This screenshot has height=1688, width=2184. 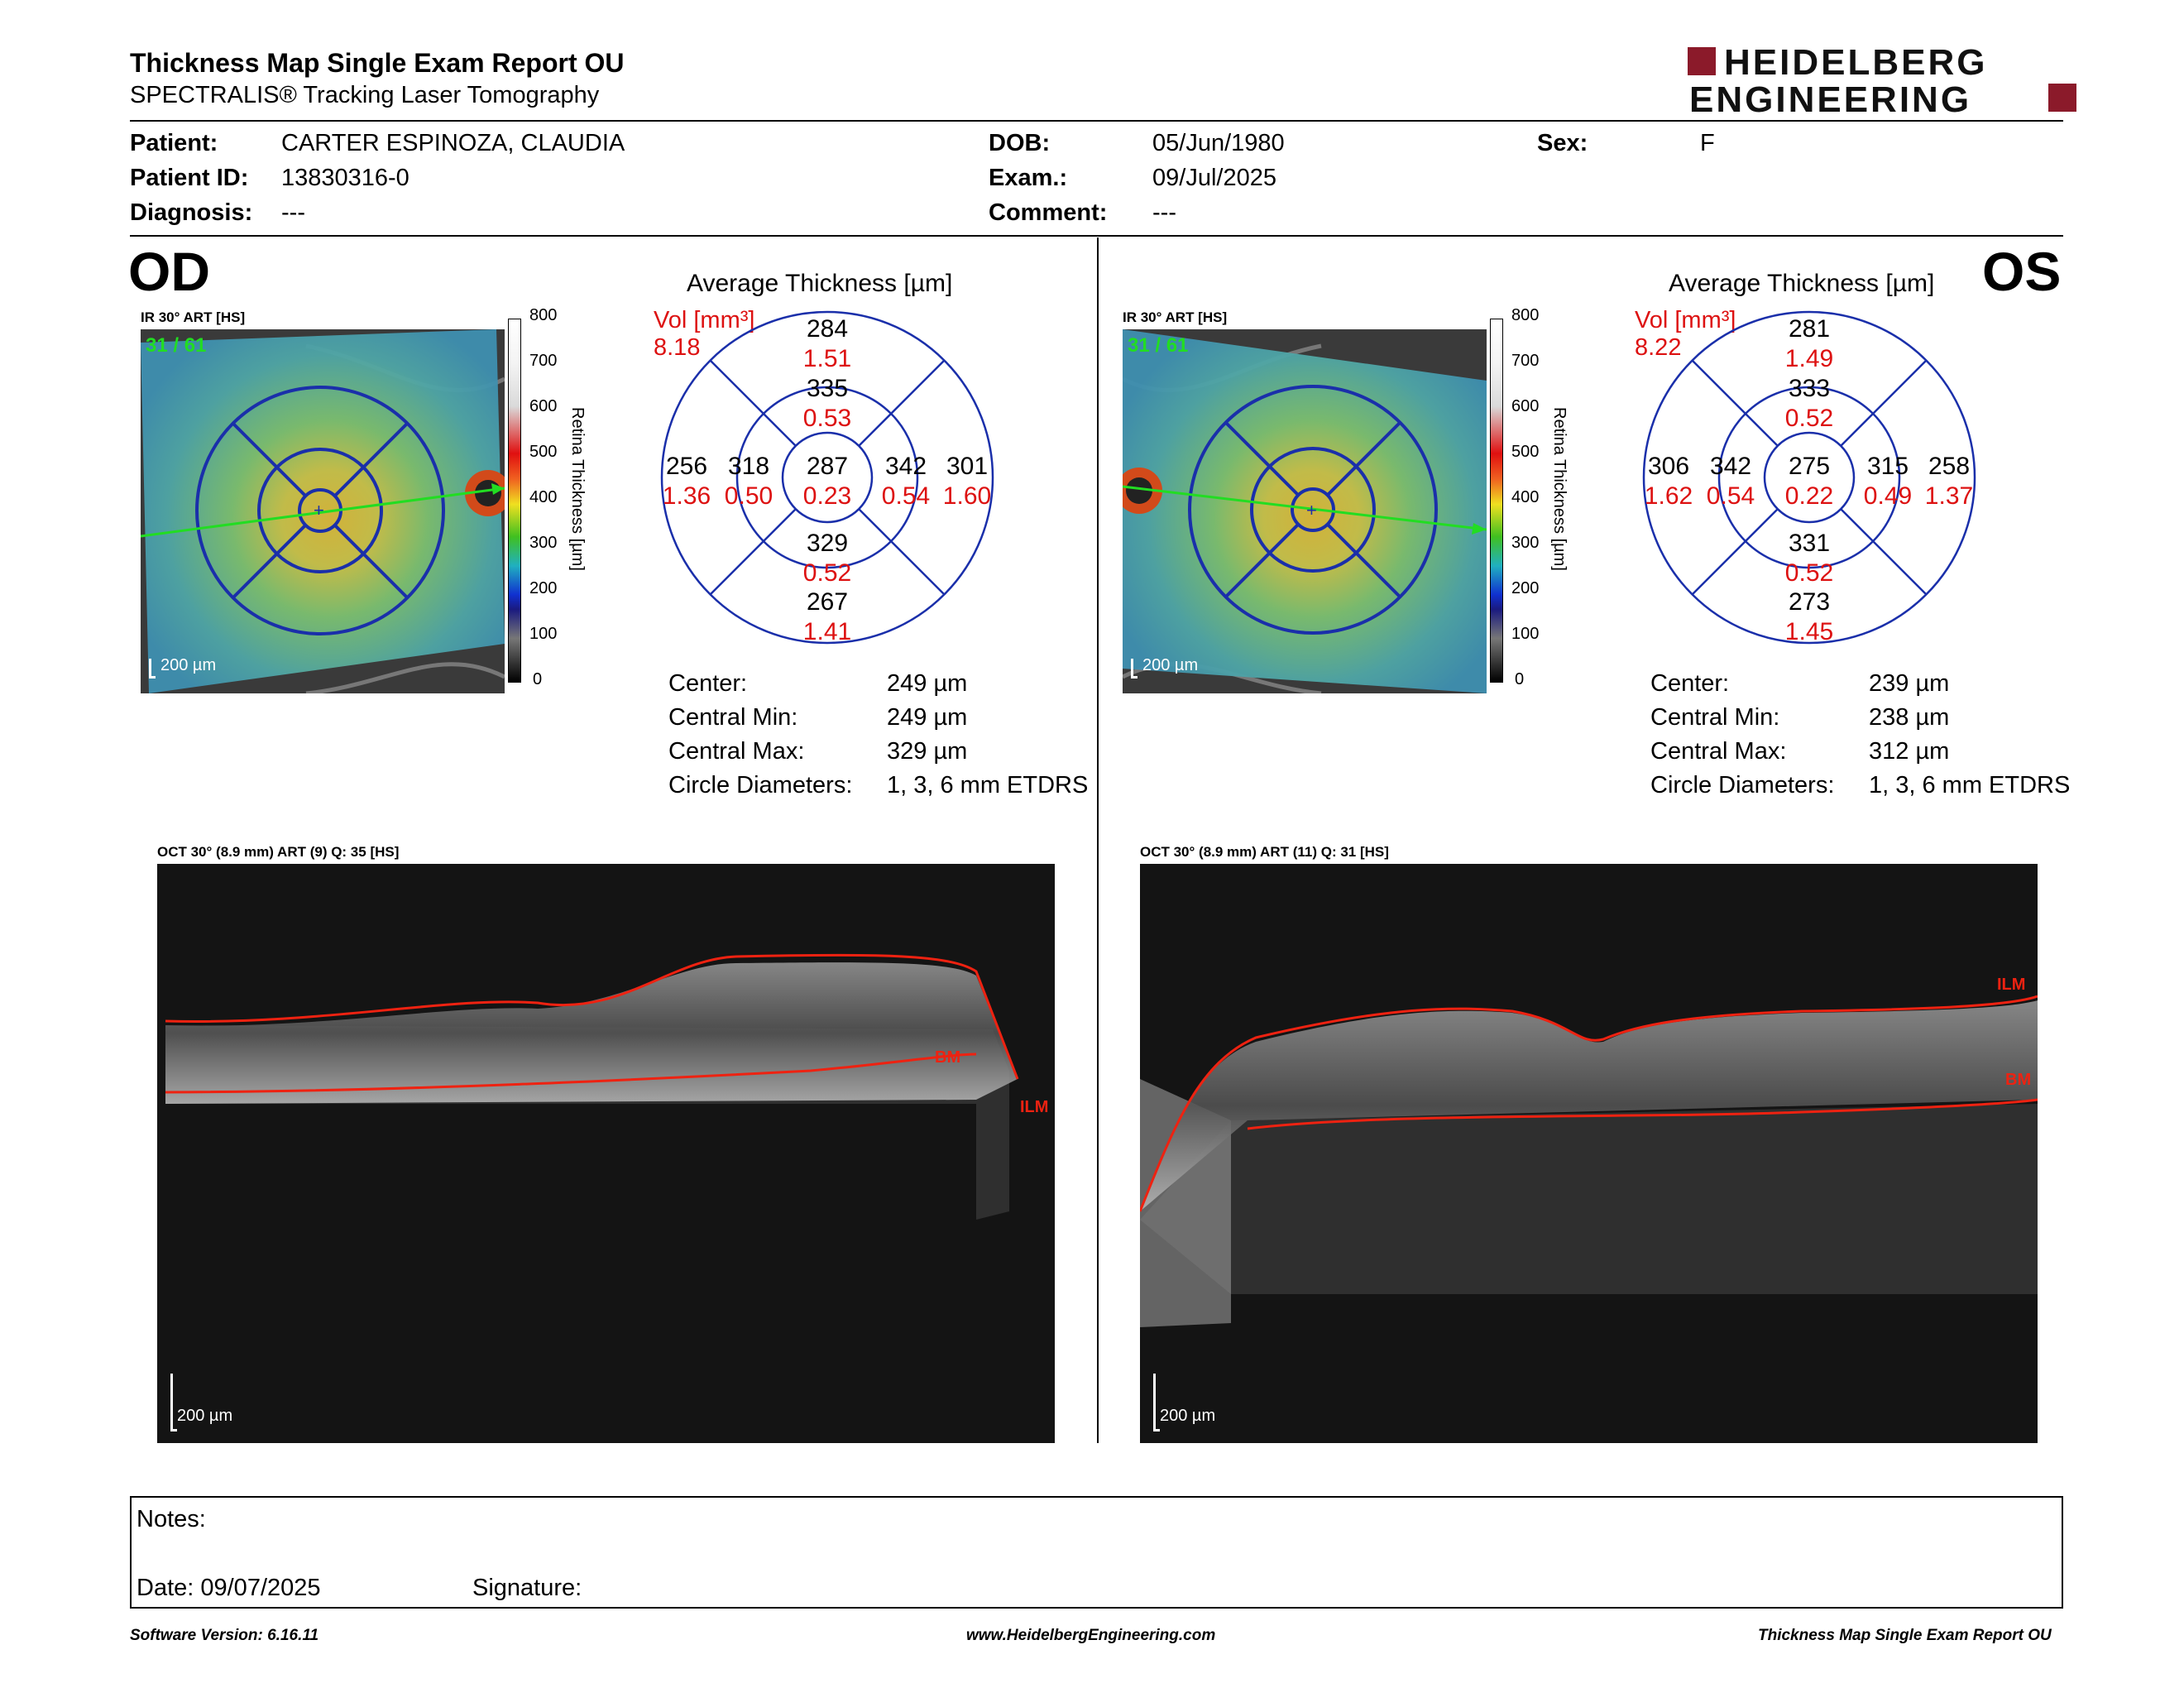 What do you see at coordinates (377, 63) in the screenshot?
I see `report-title: Thickness Map Single Exam Report OU` at bounding box center [377, 63].